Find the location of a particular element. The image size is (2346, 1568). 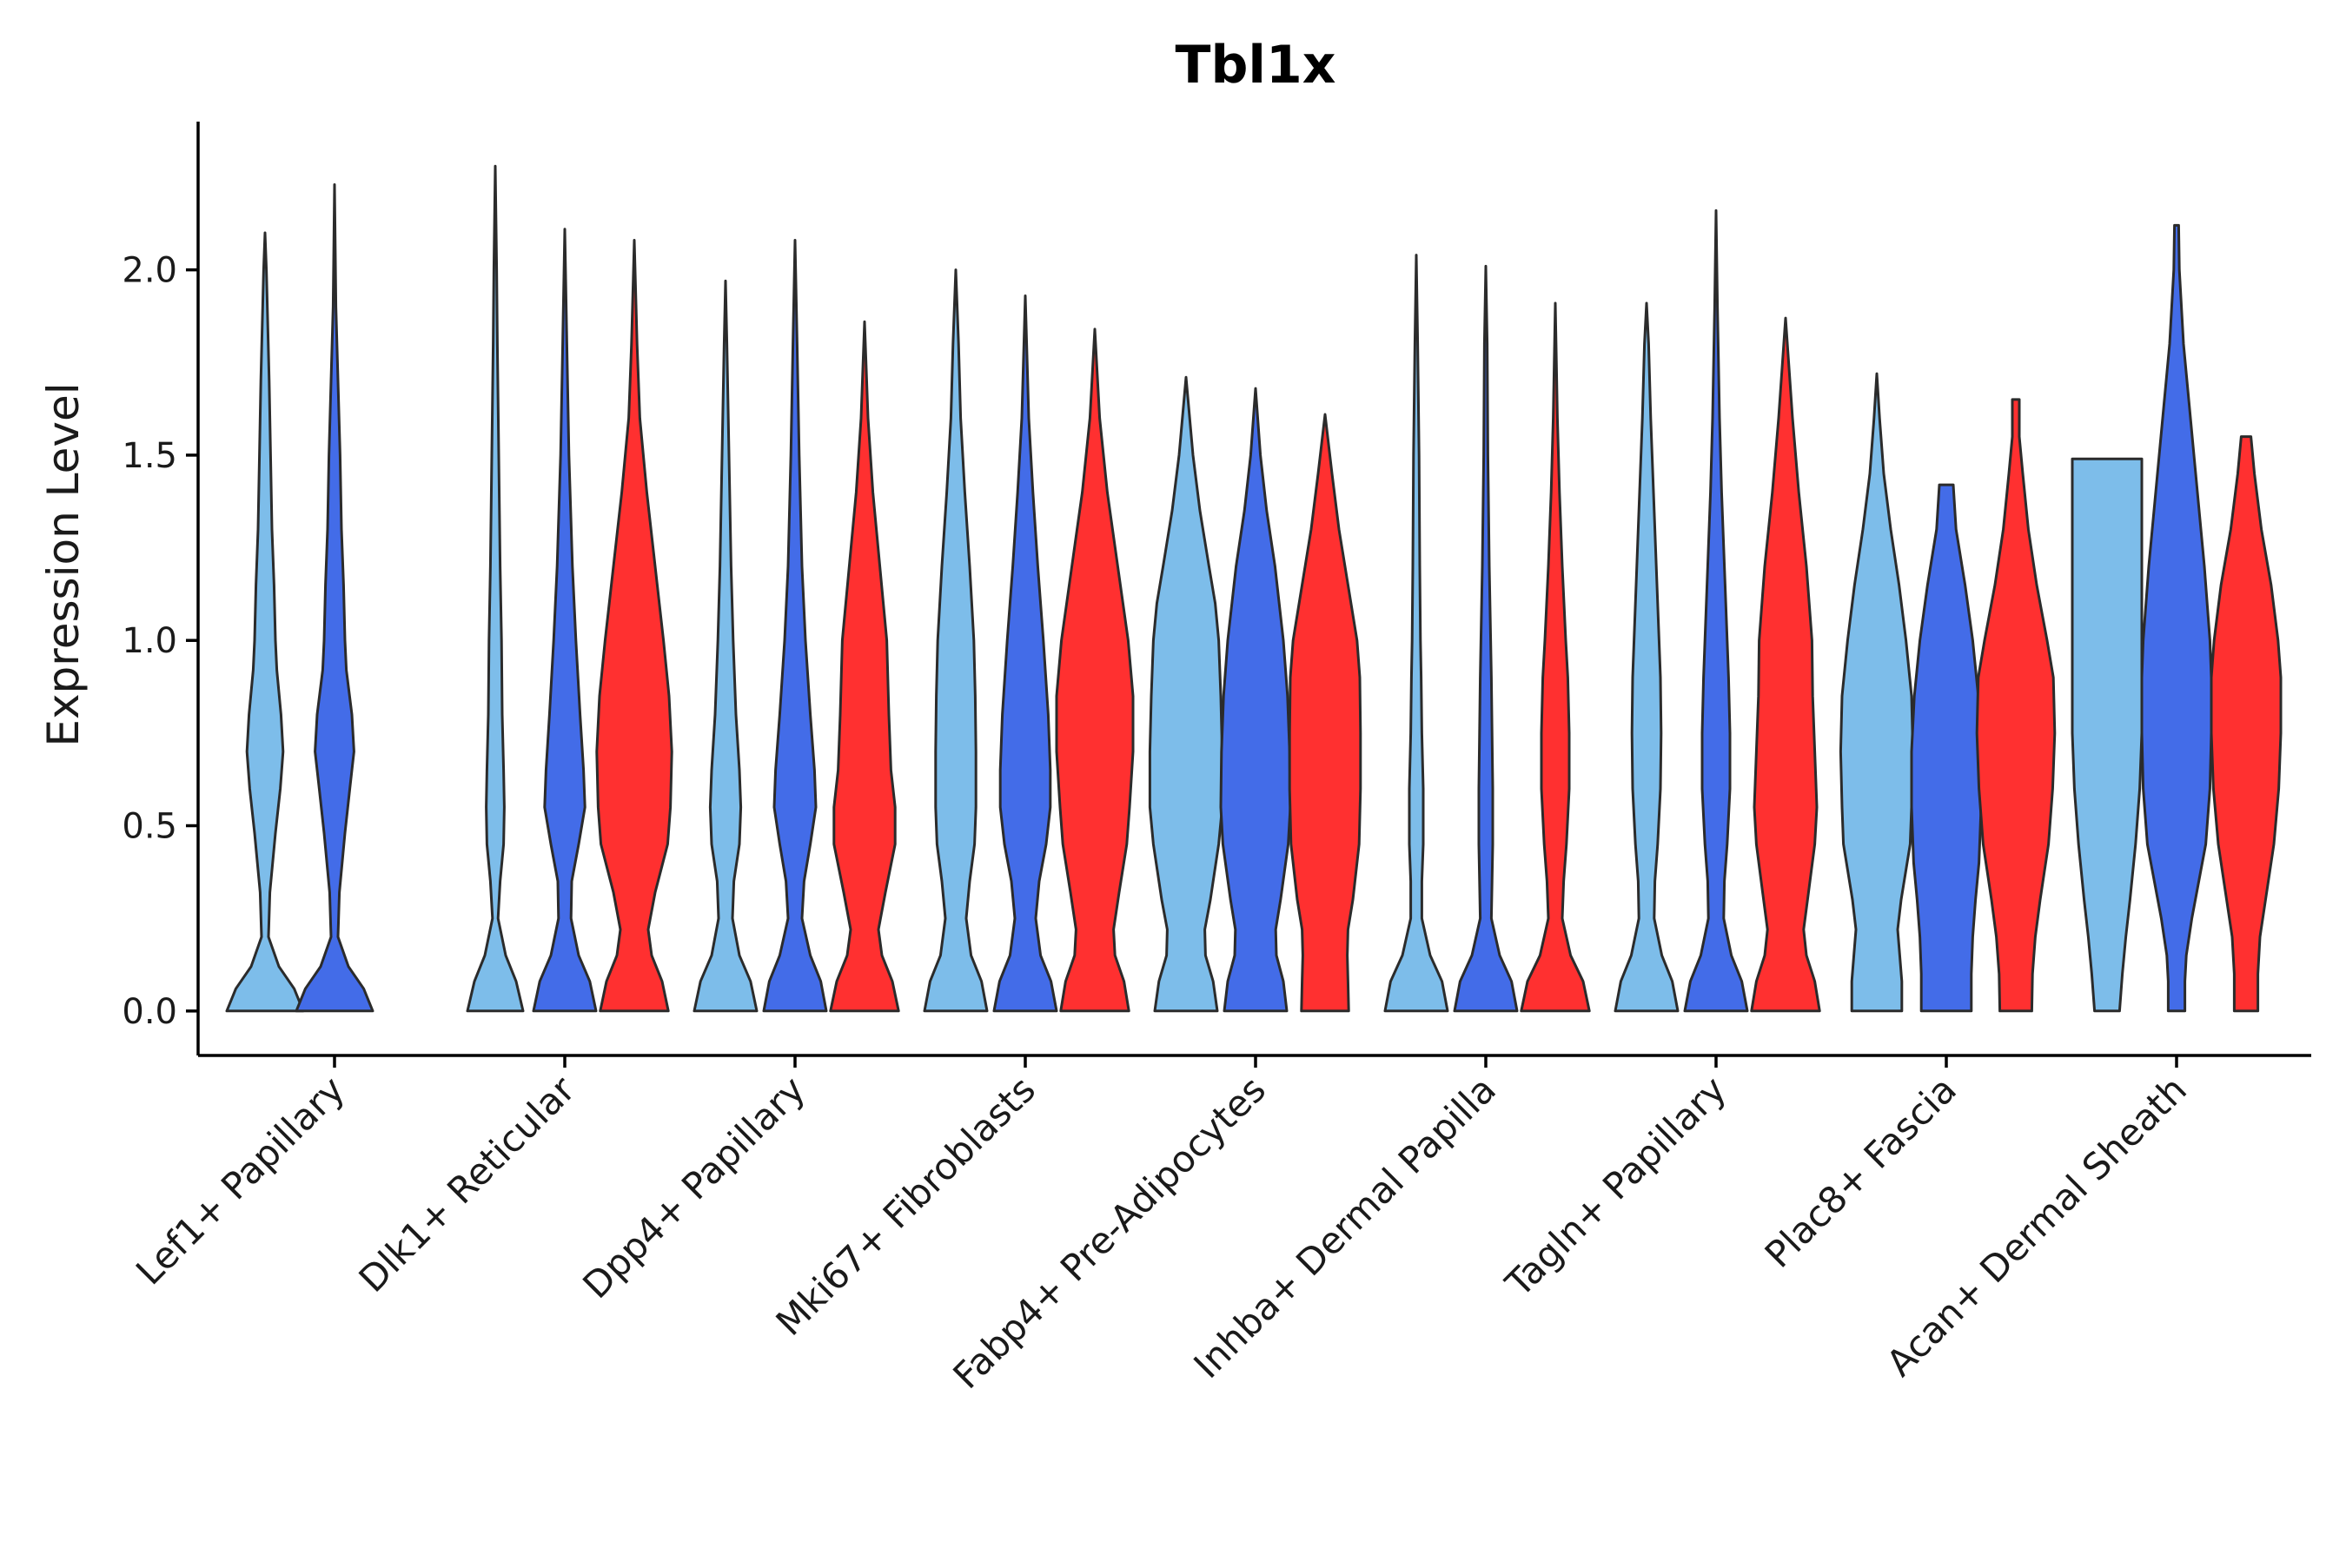

x-tick-label: Dpp4+ Papillary is located at coordinates (694, 1187).